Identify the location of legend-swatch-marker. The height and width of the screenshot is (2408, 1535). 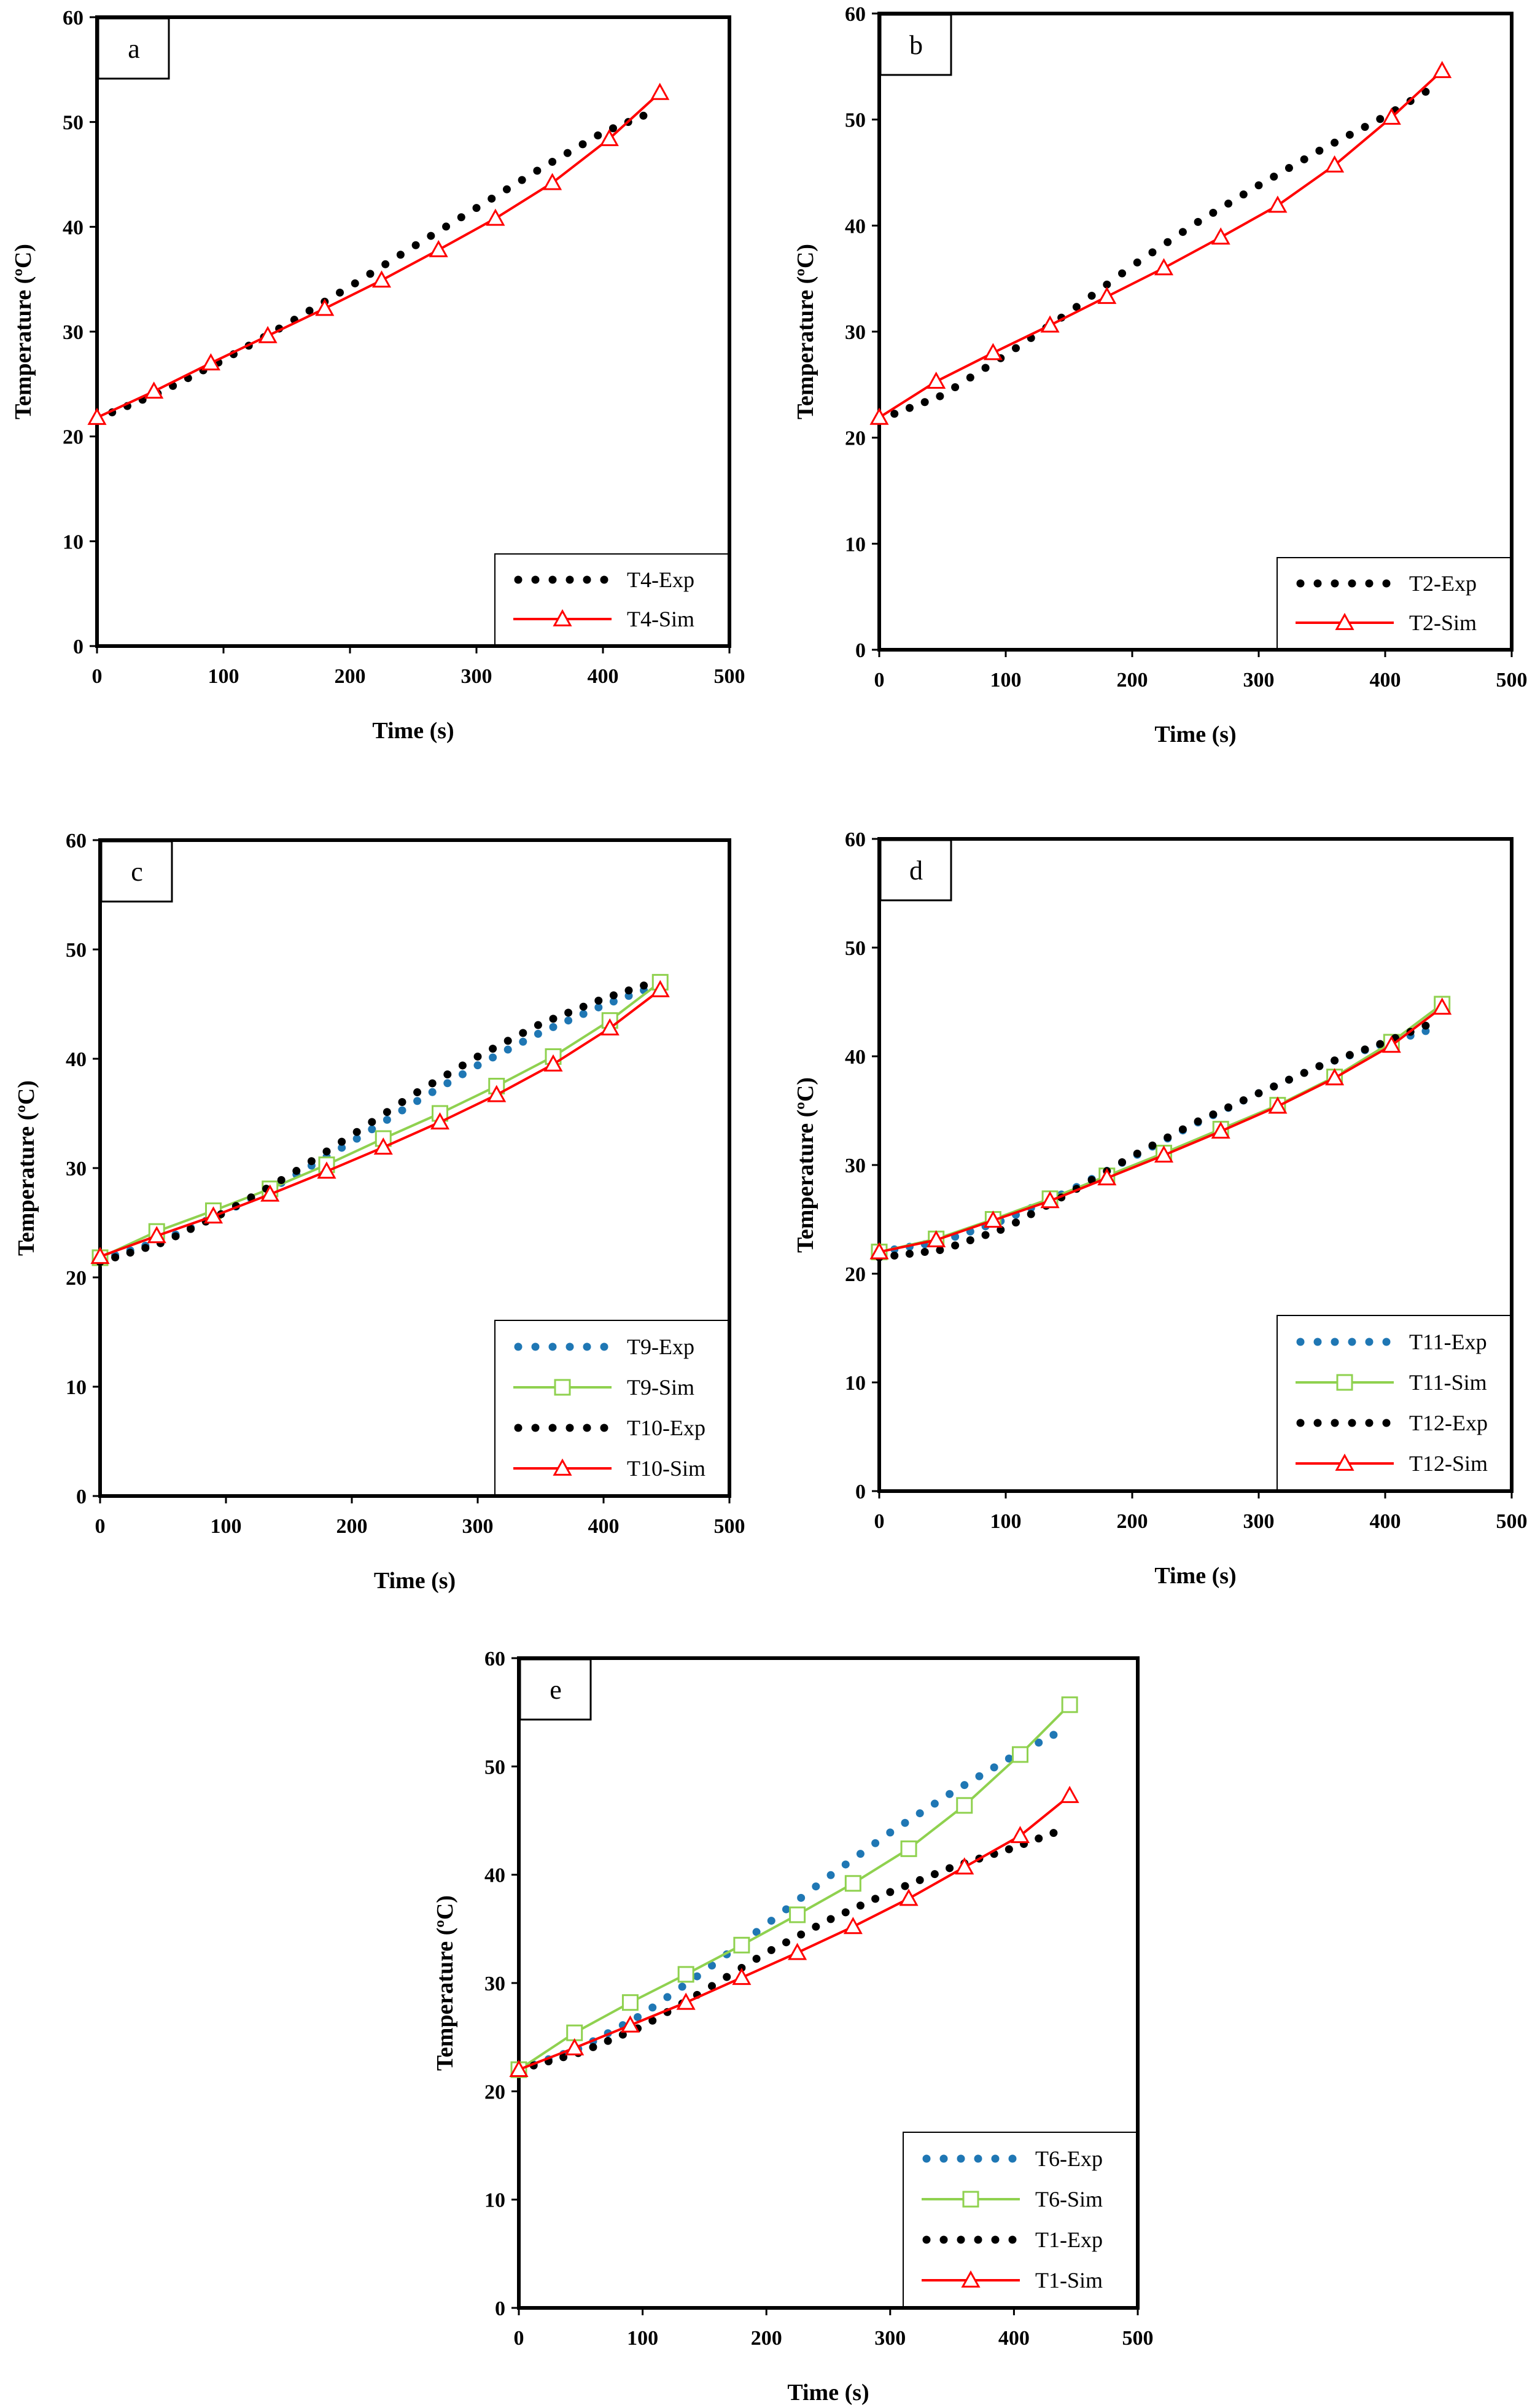
(562, 1467).